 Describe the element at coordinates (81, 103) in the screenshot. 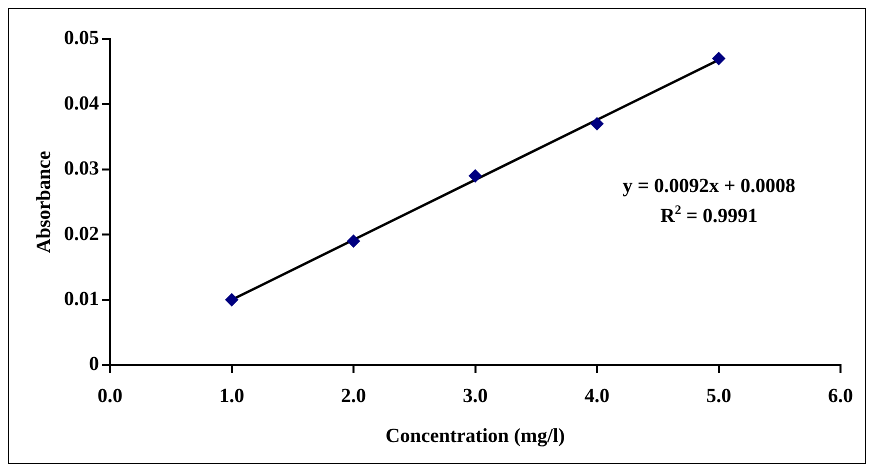

I see `y-tick-label: 0.04` at that location.